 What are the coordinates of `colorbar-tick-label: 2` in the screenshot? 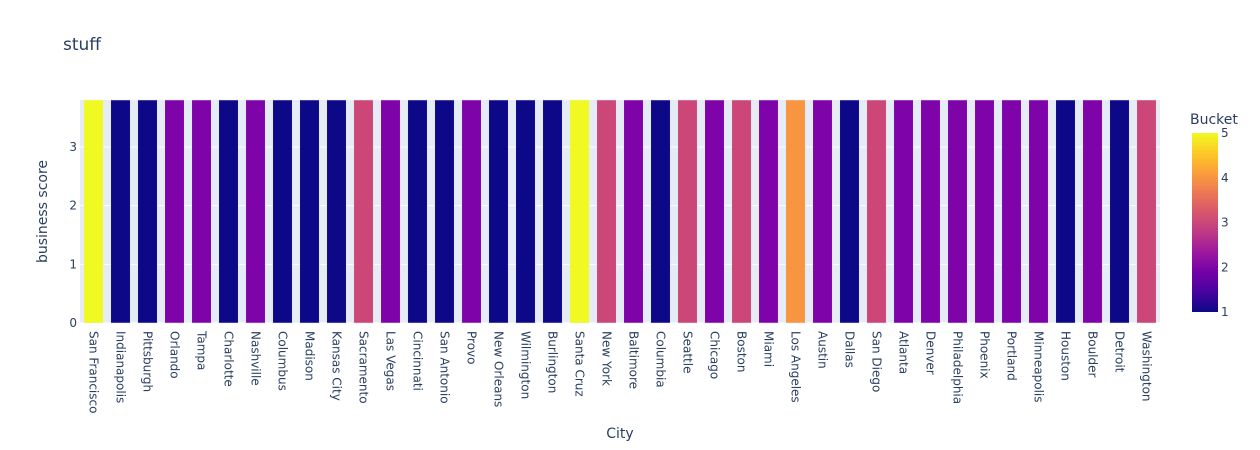 It's located at (1225, 267).